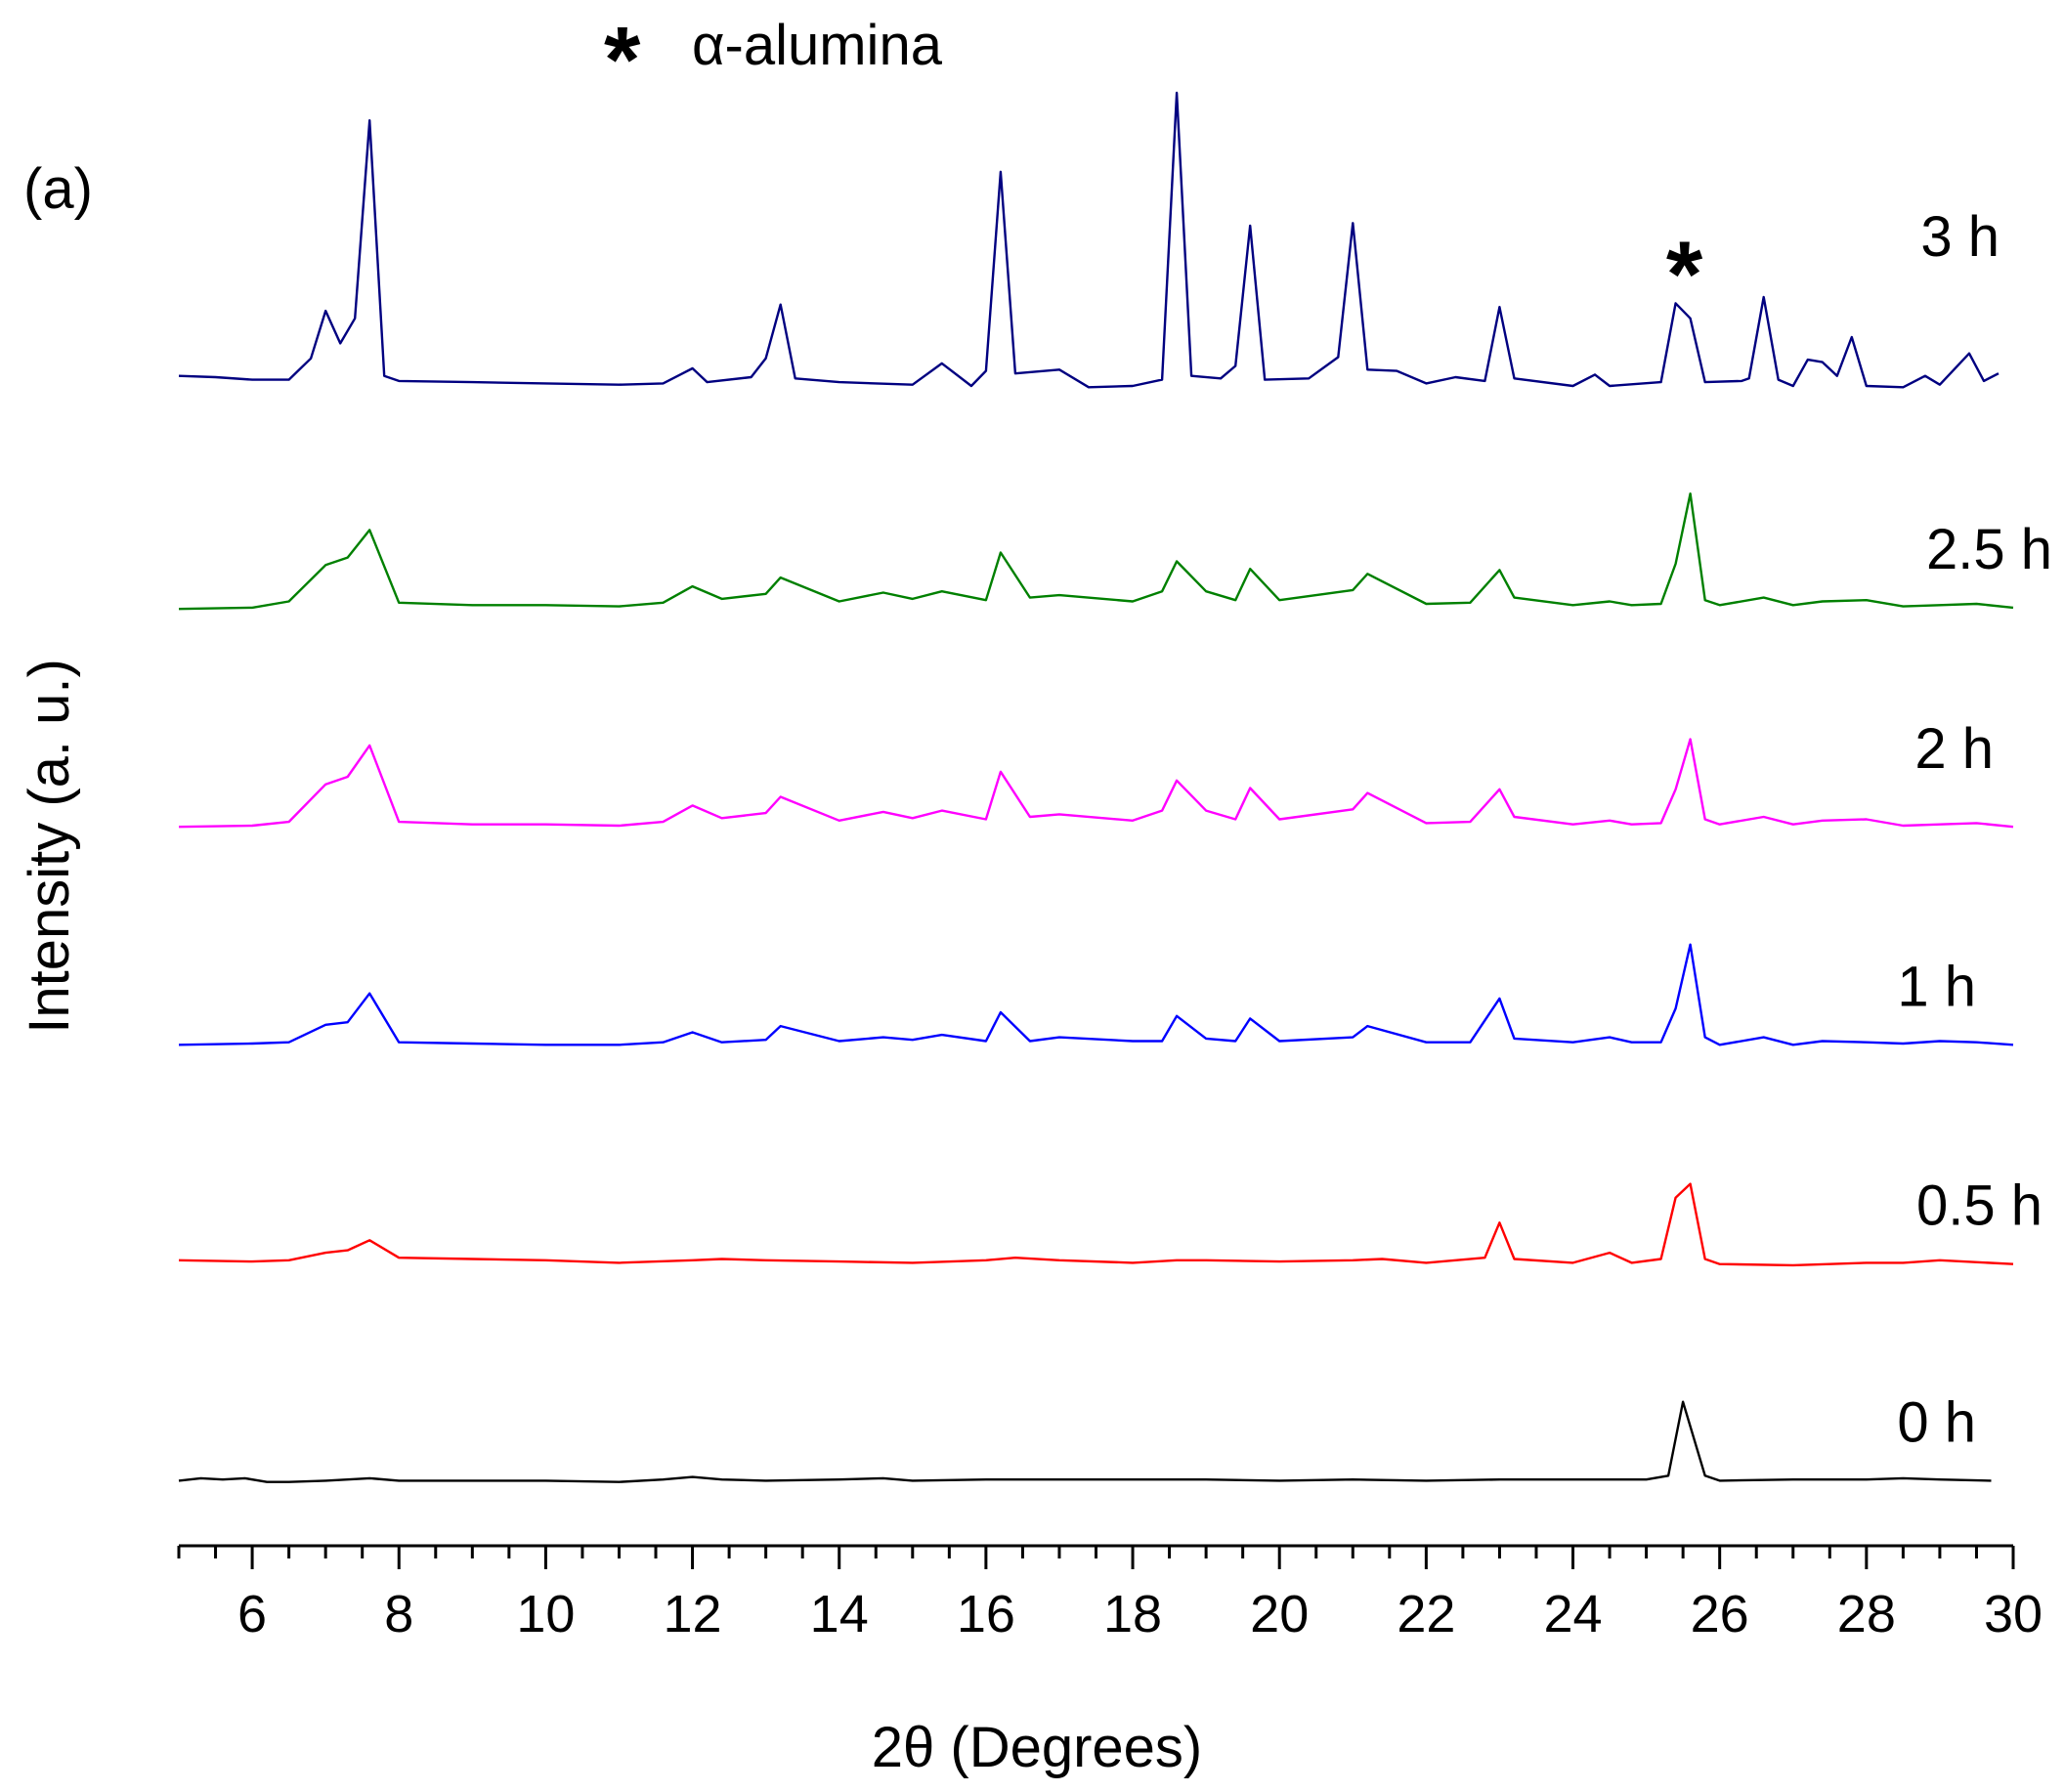 Image resolution: width=2064 pixels, height=1792 pixels. What do you see at coordinates (1859, 829) in the screenshot?
I see `series-label-layer: 0 h 0.5 h 1 h 2 h 2.5 h 3 h *` at bounding box center [1859, 829].